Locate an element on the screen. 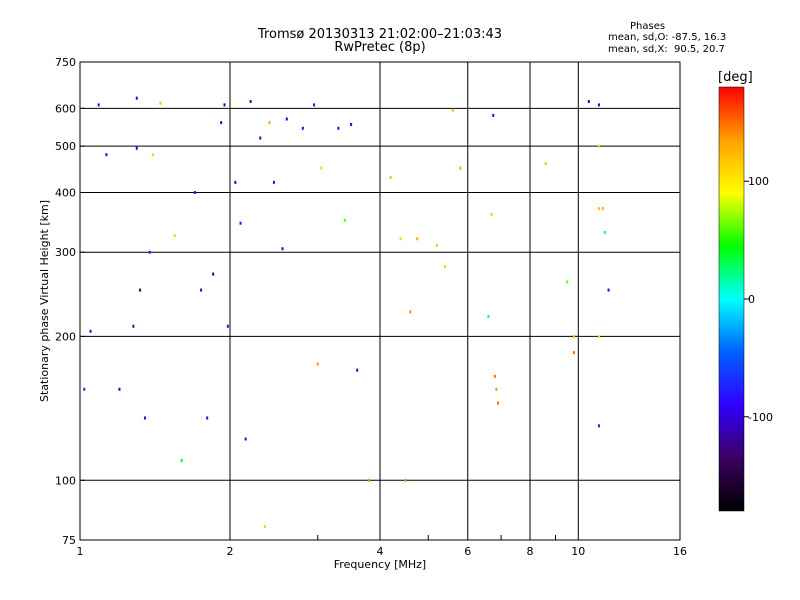 The image size is (800, 600). y-tick-label: 600 is located at coordinates (65, 108).